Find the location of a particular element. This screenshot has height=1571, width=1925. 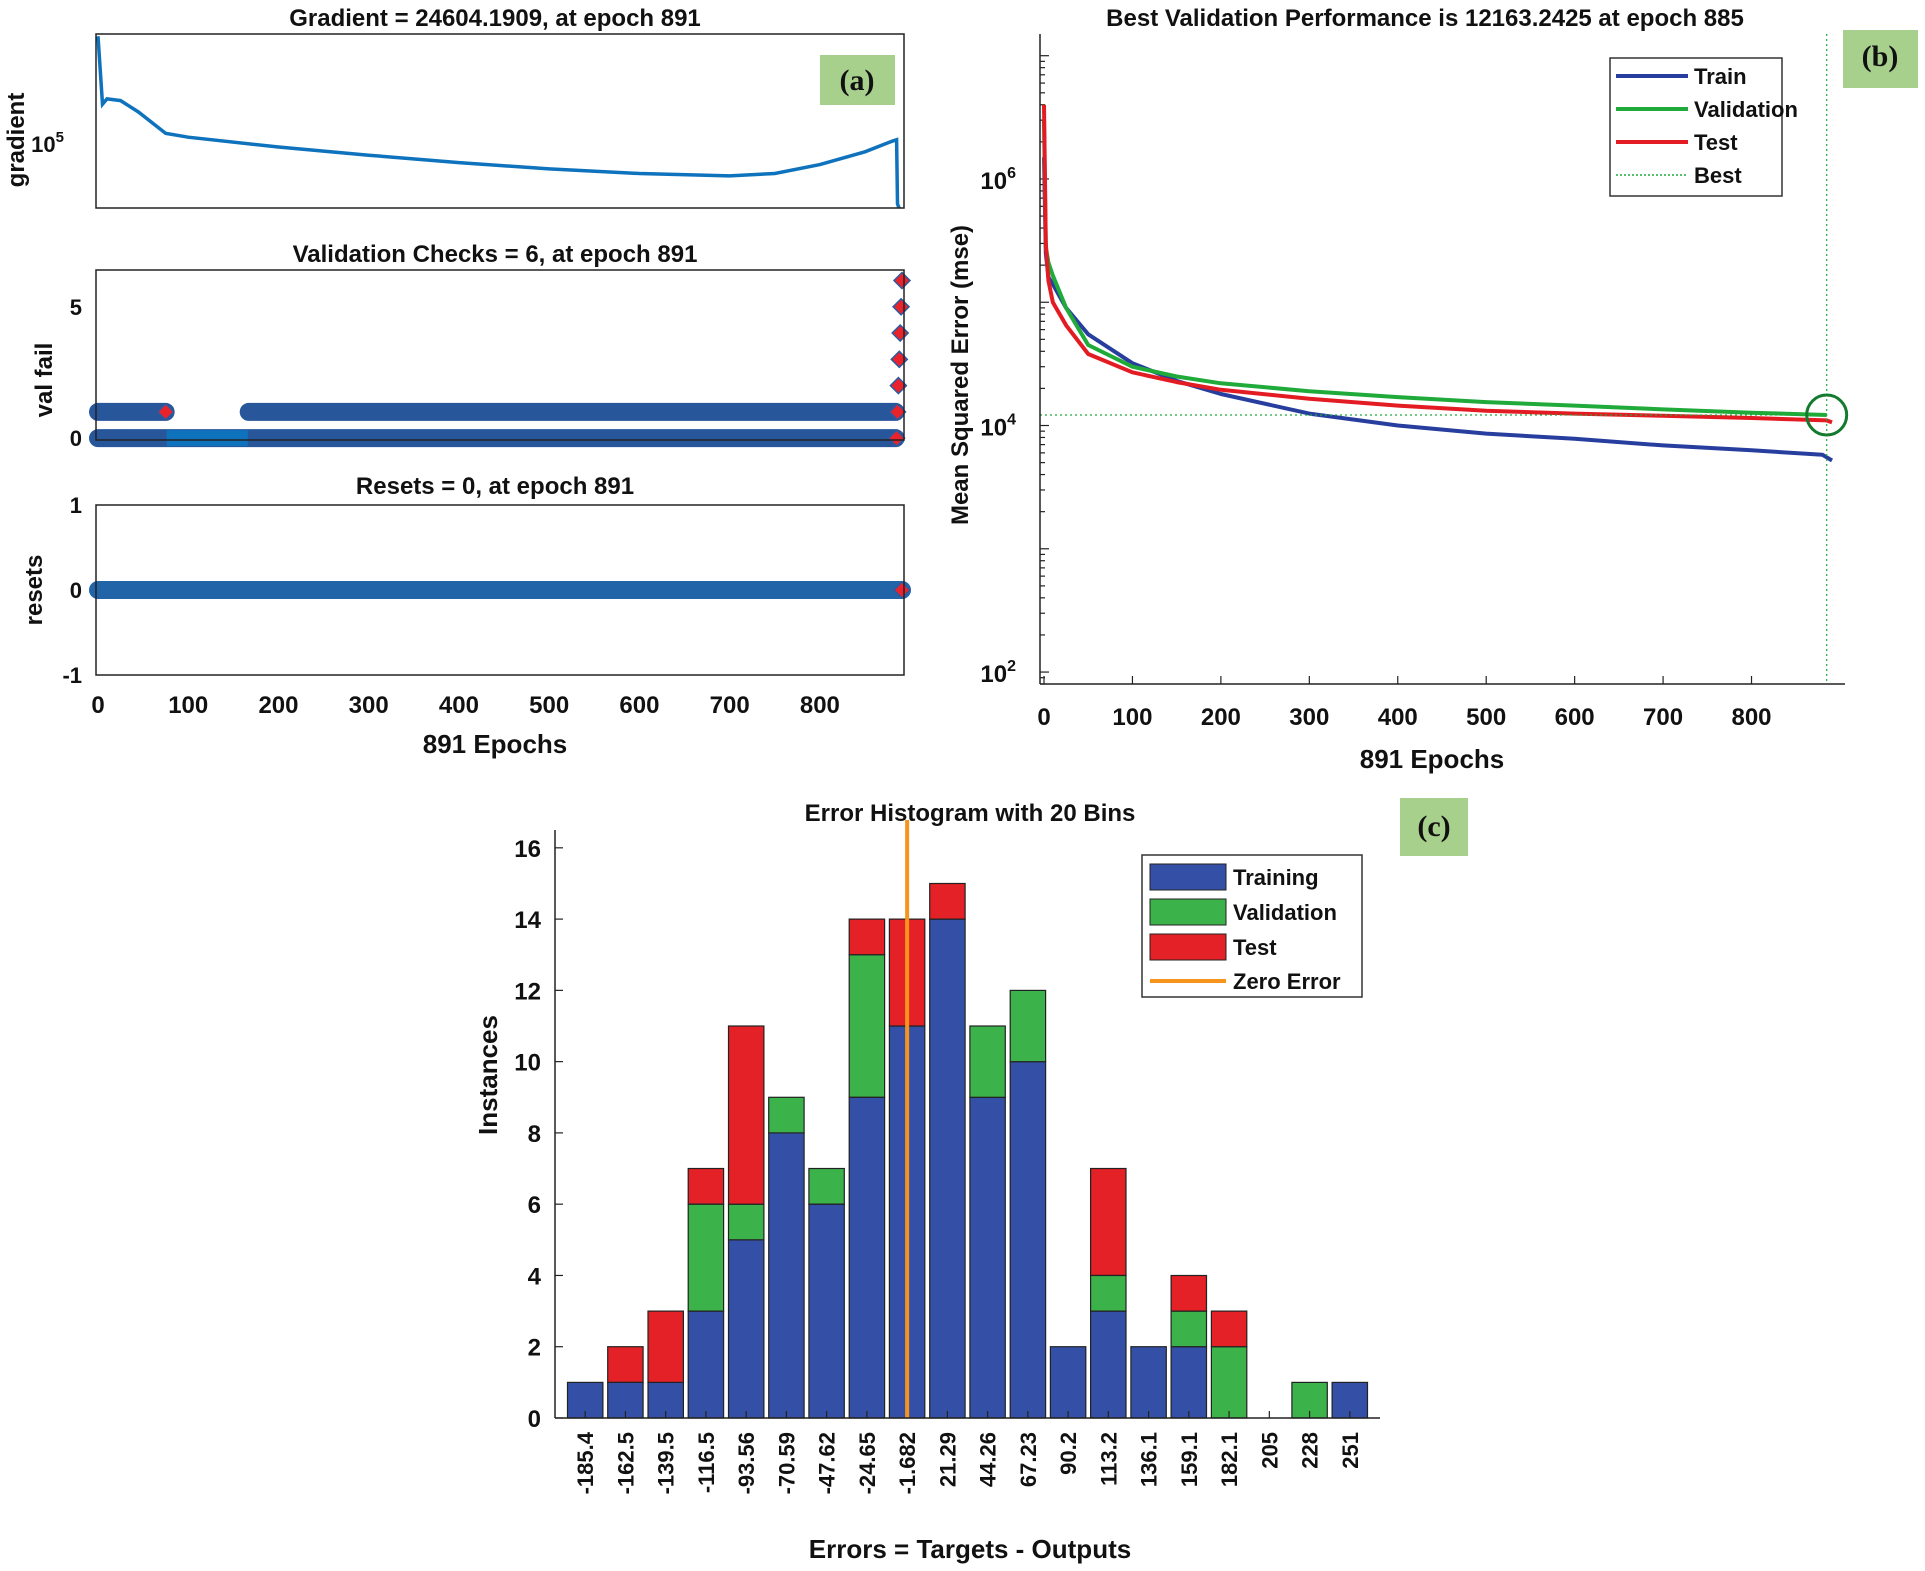

perf-ytick-label-1: 10⁴ is located at coordinates (998, 427).